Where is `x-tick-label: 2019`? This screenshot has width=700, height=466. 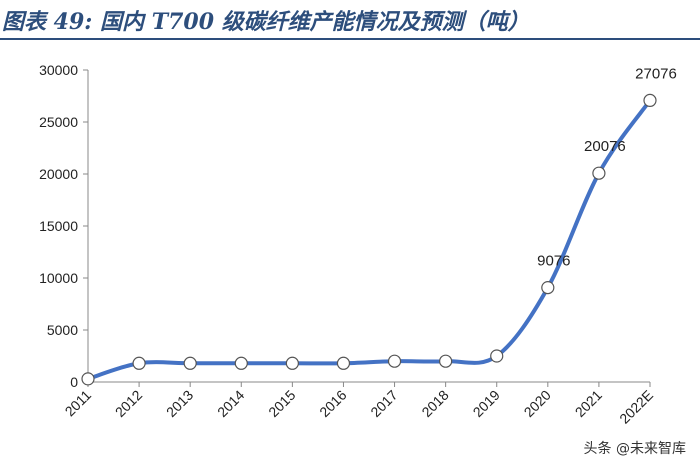 x-tick-label: 2019 is located at coordinates (486, 403).